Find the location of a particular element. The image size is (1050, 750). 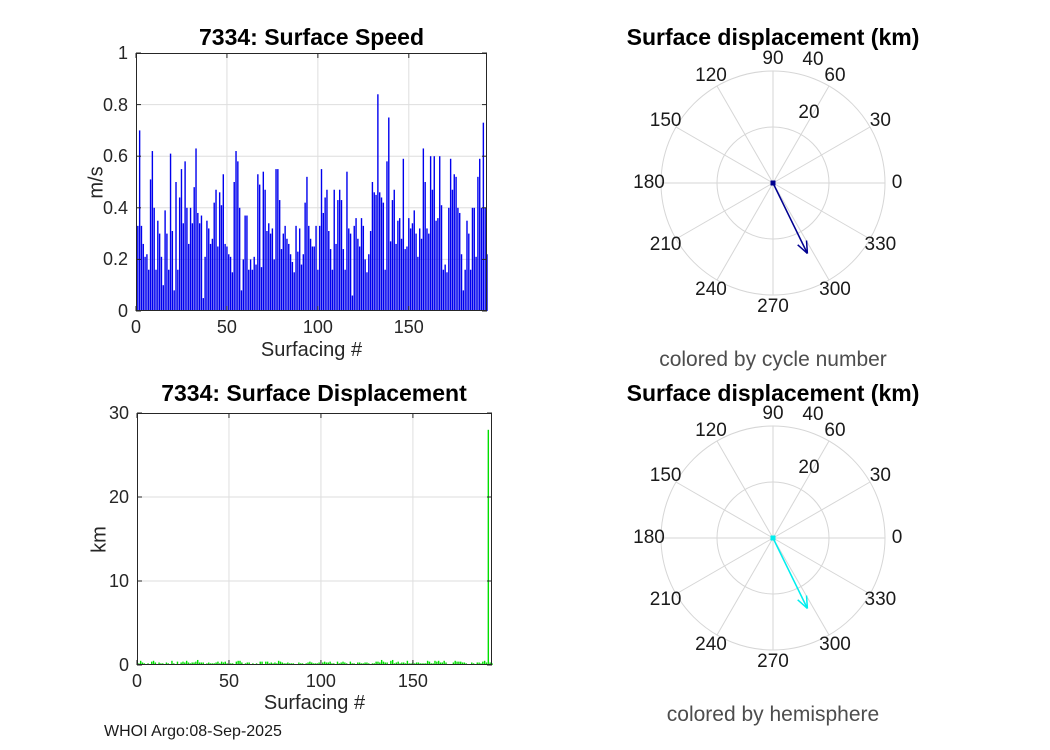

polar-cycle-polar-svg is located at coordinates (773, 183).